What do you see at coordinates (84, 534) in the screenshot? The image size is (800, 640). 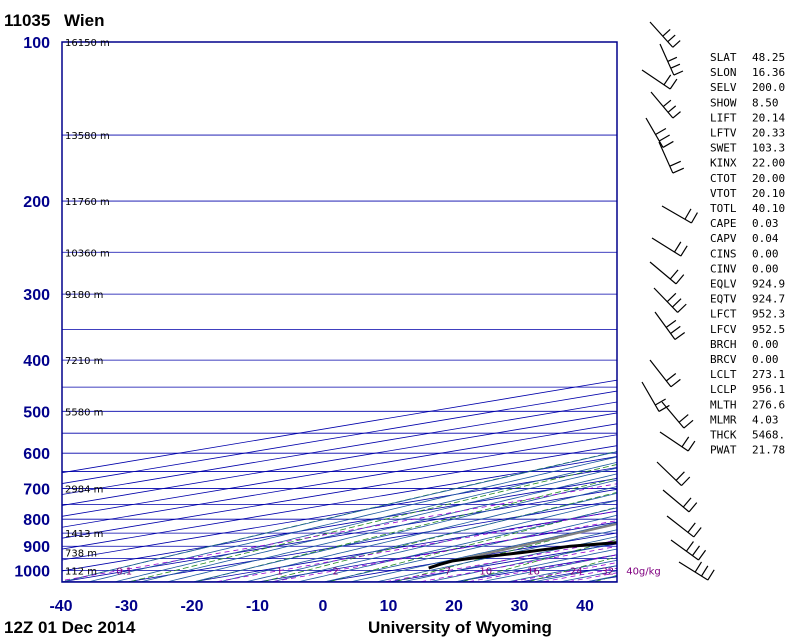 I see `height-label: 1413 m` at bounding box center [84, 534].